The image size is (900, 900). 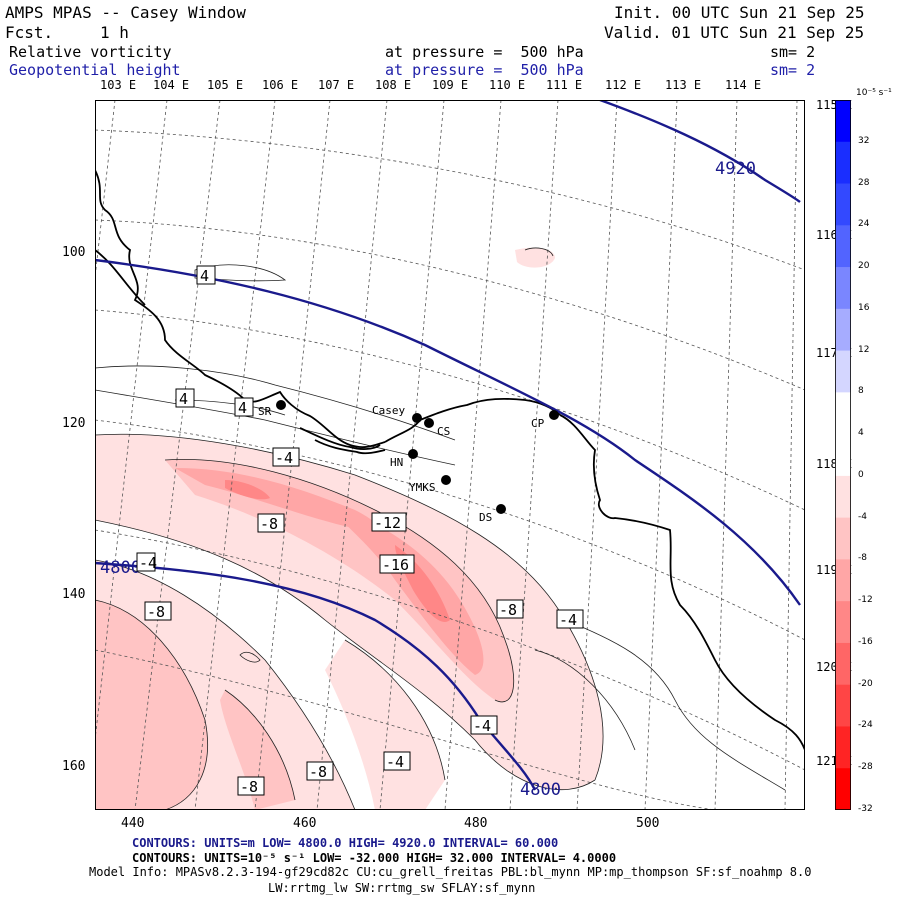 I want to click on vorticity-label: -16, so click(x=397, y=564).